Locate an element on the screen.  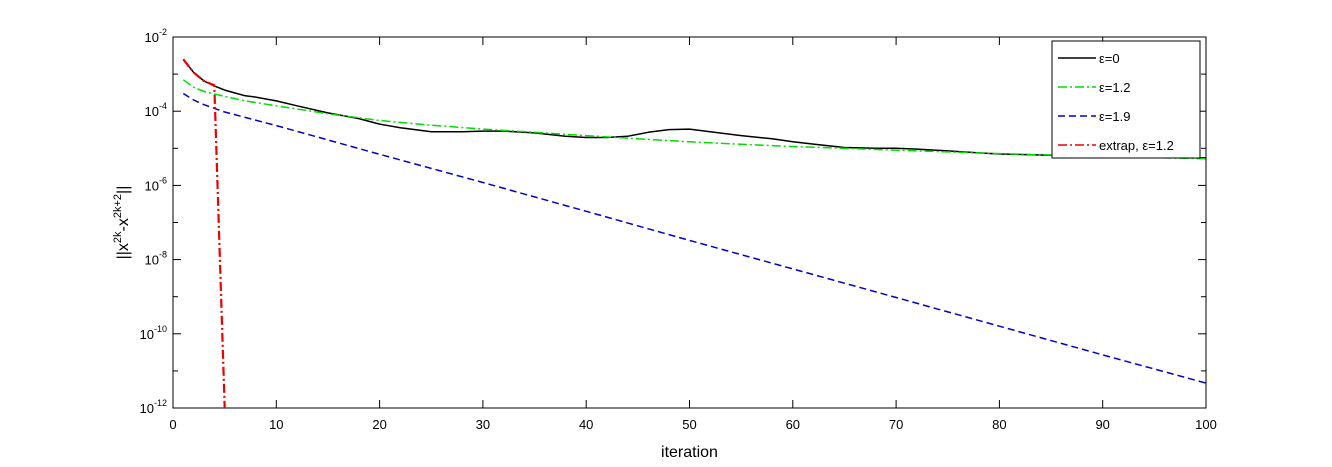
x-tick-label: 10 is located at coordinates (276, 424).